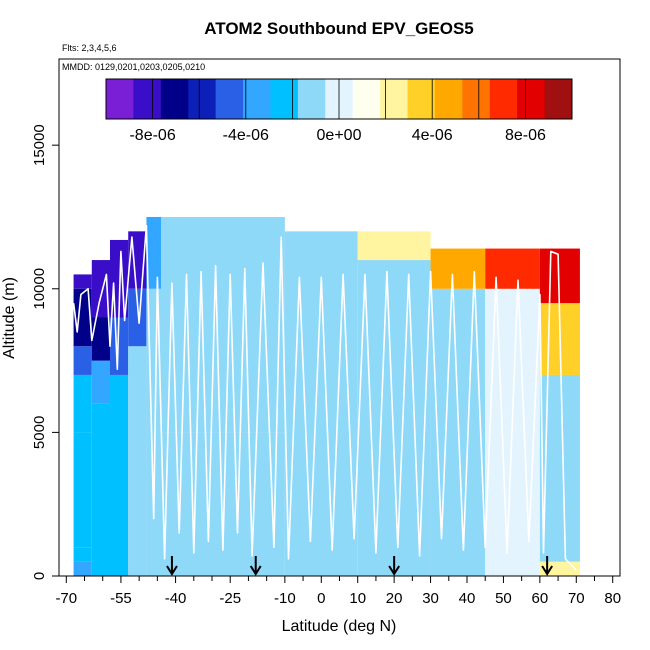 The width and height of the screenshot is (650, 650). What do you see at coordinates (321, 598) in the screenshot?
I see `x-tick-label: 0` at bounding box center [321, 598].